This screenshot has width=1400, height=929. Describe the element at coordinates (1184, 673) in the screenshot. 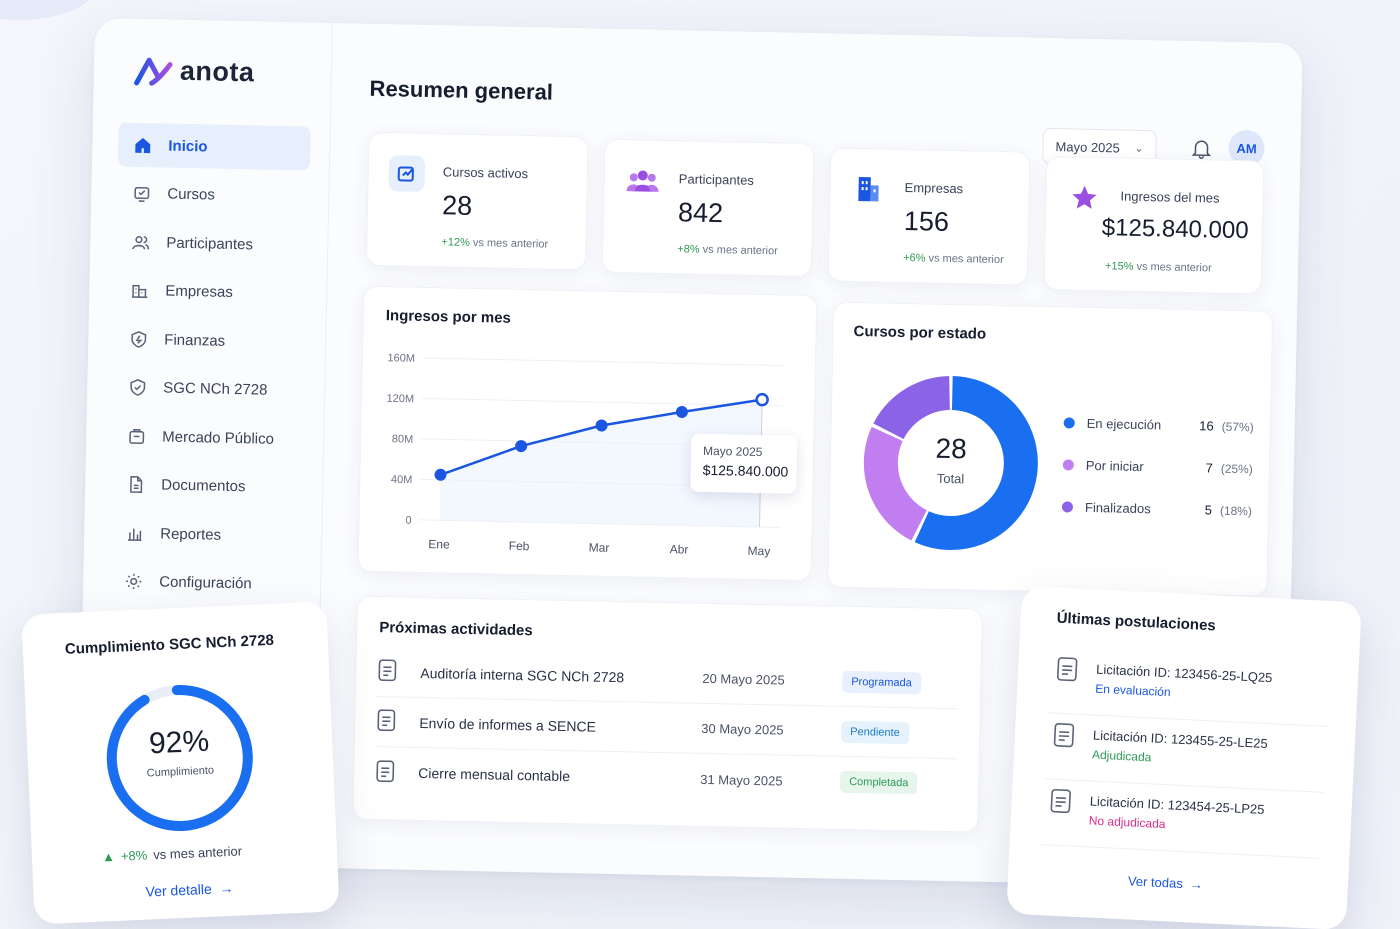

I see `application-id: Licitación ID: 123456-25-LQ25` at that location.